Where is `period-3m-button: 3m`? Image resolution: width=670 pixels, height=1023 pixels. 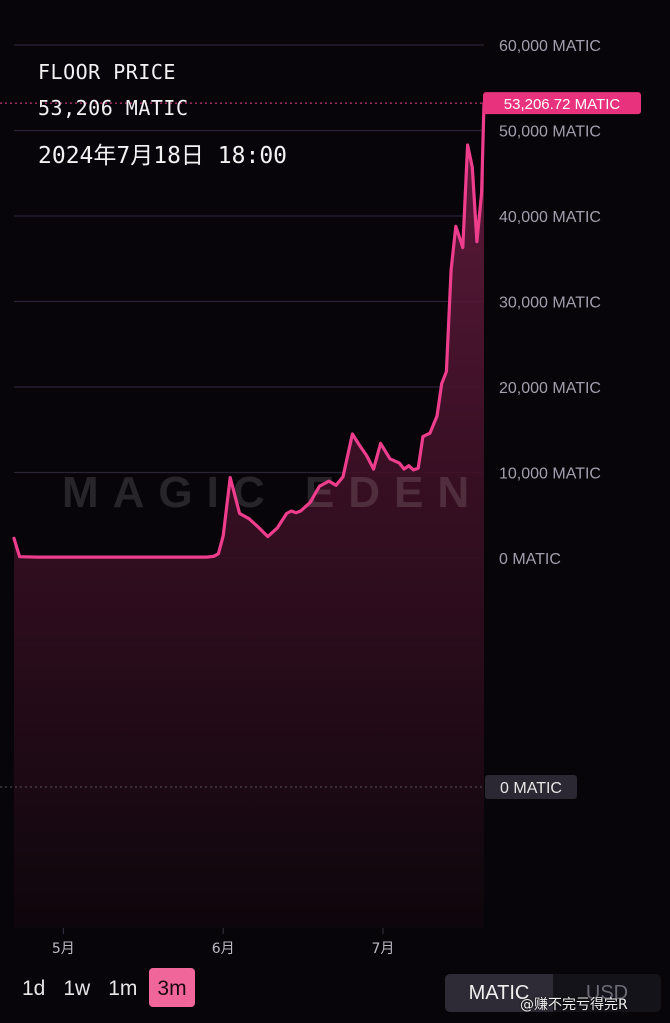 period-3m-button: 3m is located at coordinates (172, 987).